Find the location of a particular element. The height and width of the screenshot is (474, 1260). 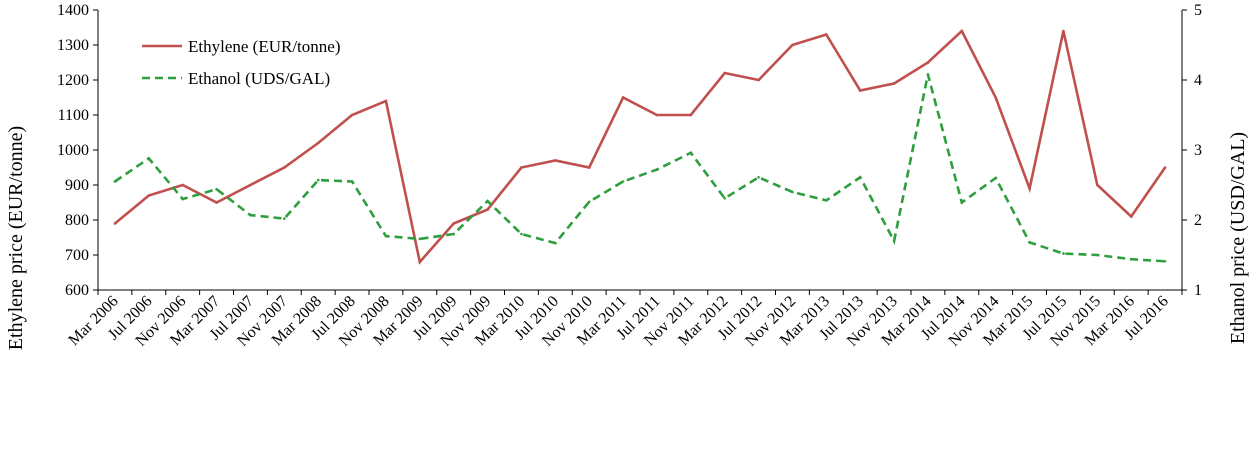

y-axis-title-right: Ethanol price (USD/GAL) is located at coordinates (1238, 238).